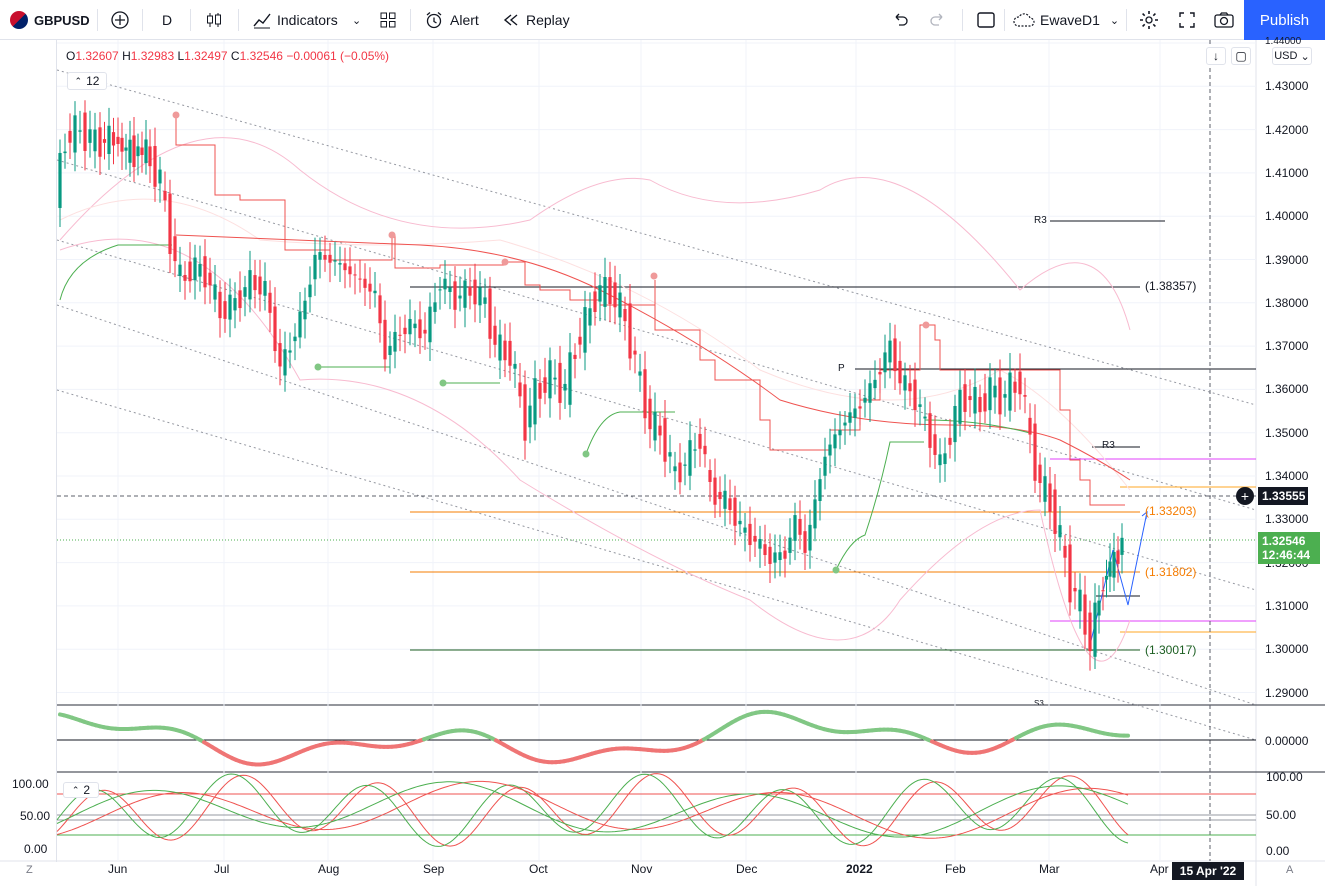  I want to click on oscillator-pane, so click(656, 738).